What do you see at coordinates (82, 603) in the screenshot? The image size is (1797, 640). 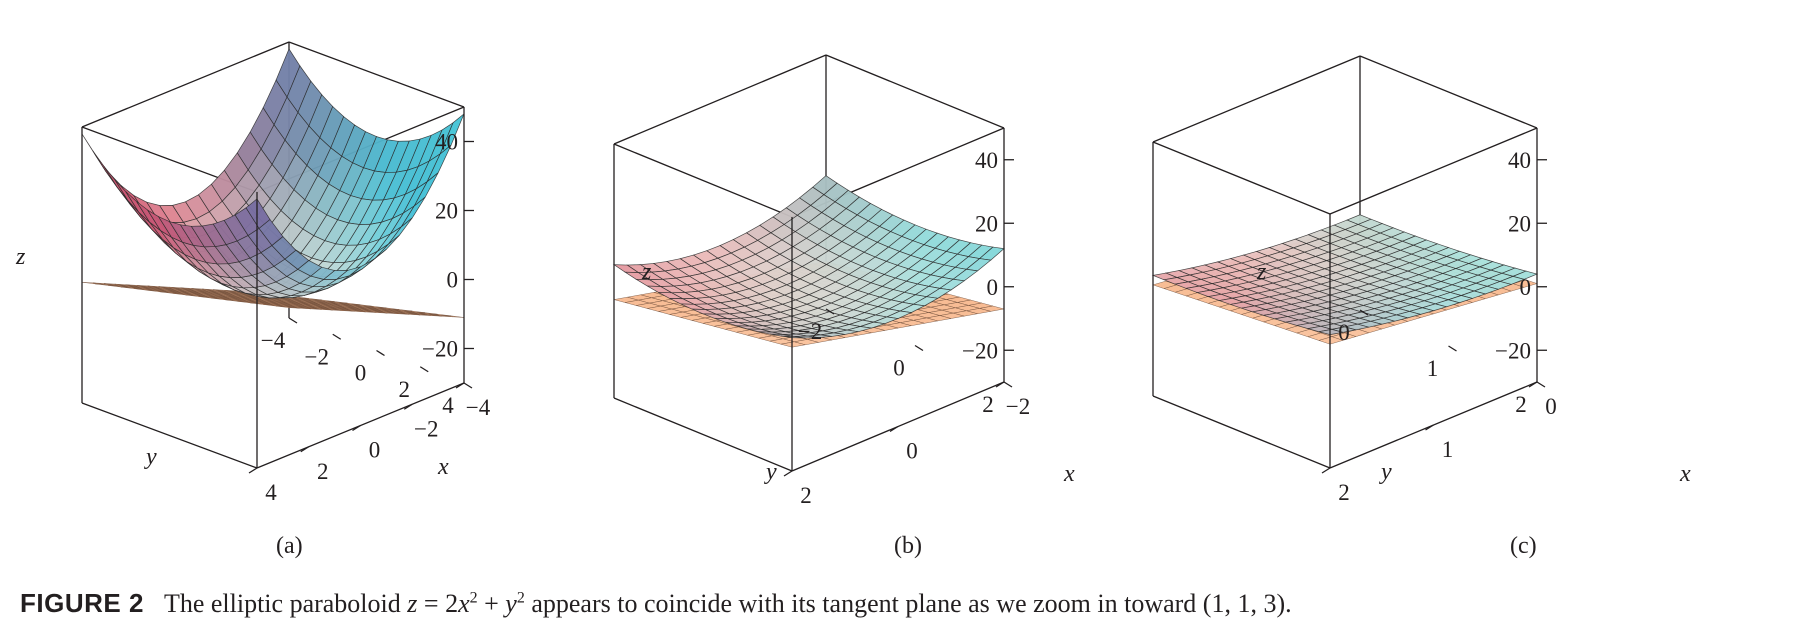 I see `figure-number: FIGURE 2` at bounding box center [82, 603].